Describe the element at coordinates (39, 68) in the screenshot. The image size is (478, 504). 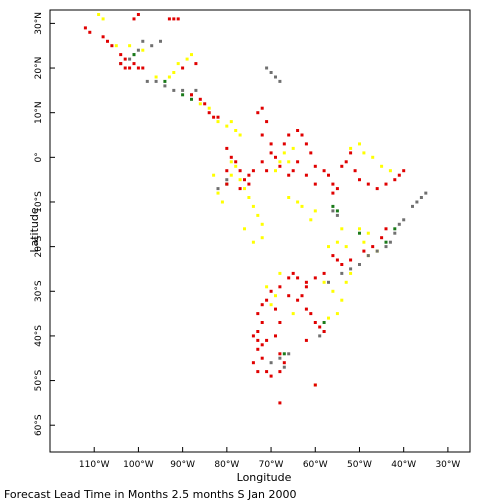
I see `lat-tick-label: 20°N` at that location.